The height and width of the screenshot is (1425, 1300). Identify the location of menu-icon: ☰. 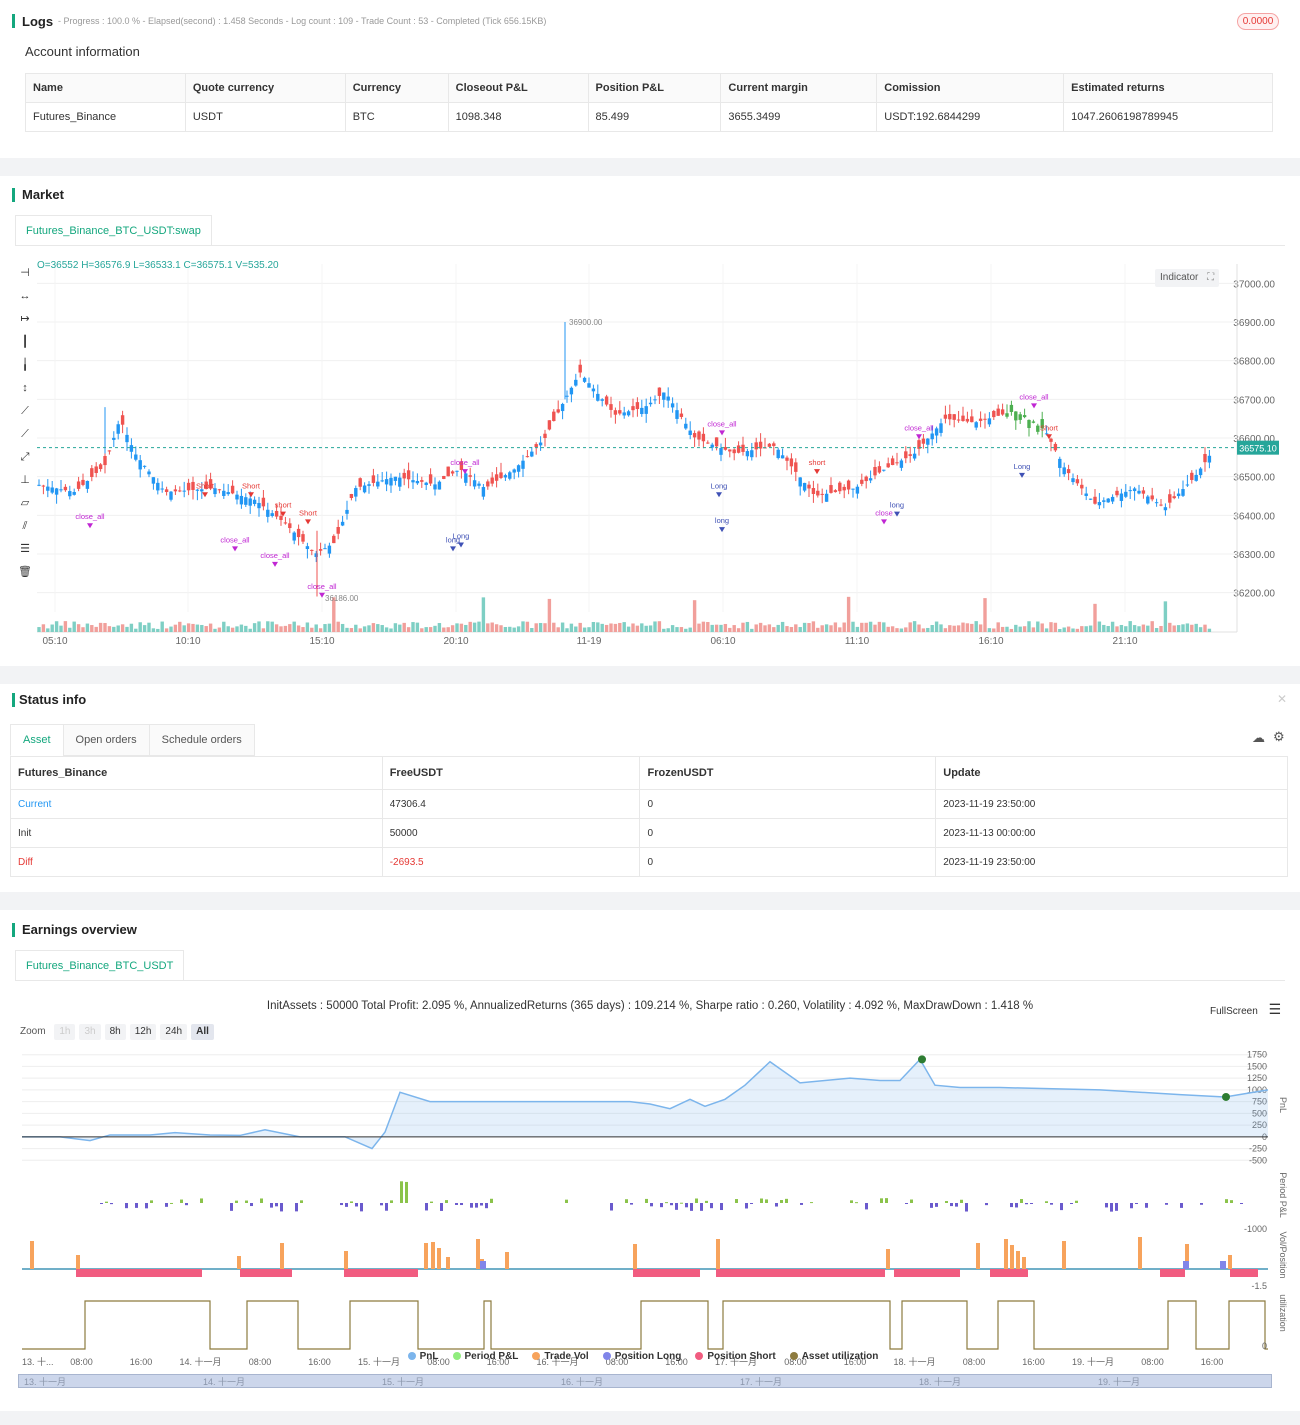
(1275, 1009).